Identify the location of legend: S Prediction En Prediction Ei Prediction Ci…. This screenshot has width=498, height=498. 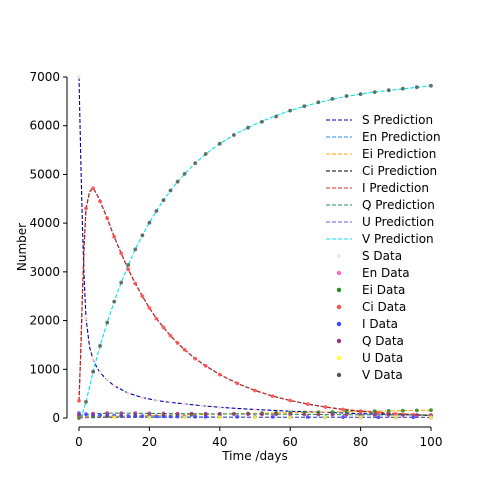
(383, 247).